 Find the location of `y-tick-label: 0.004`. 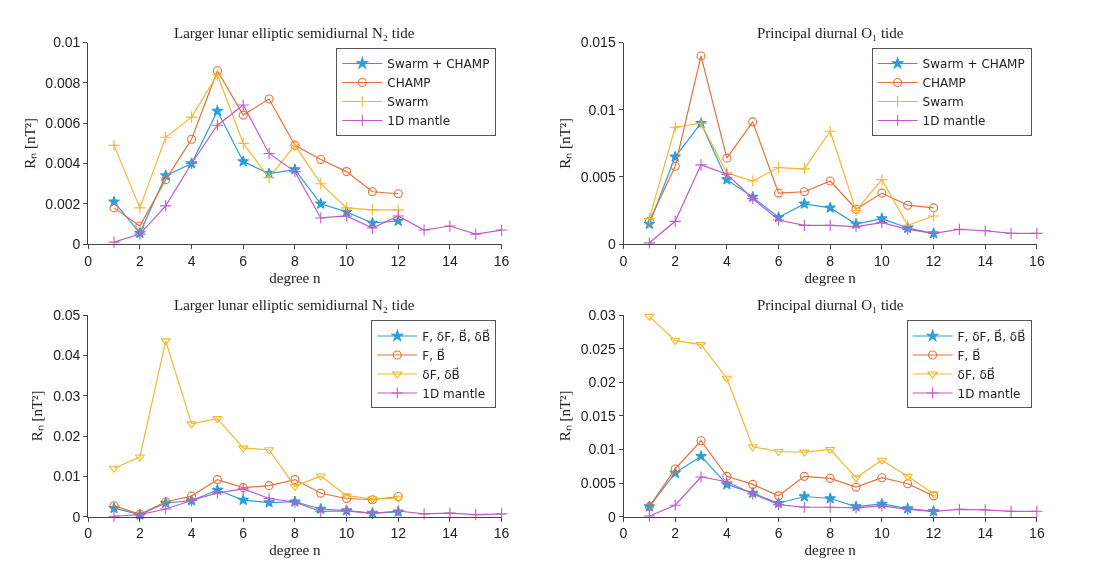

y-tick-label: 0.004 is located at coordinates (63, 163).